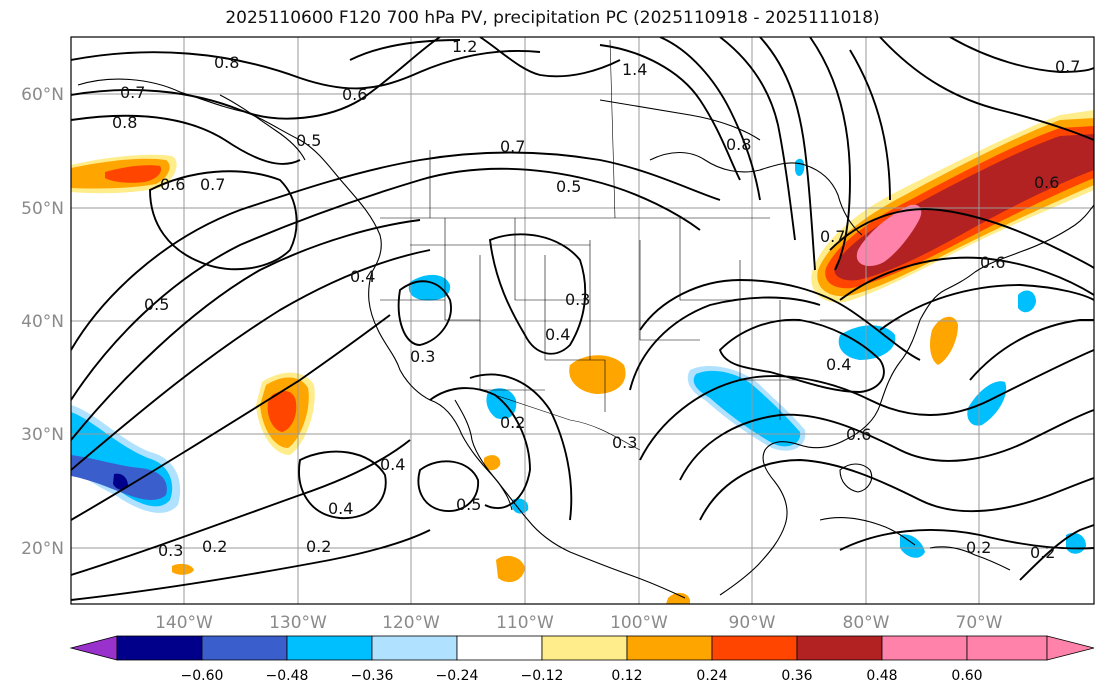 This screenshot has width=1105, height=698. What do you see at coordinates (520, 506) in the screenshot?
I see `precip-area-mexico-blue` at bounding box center [520, 506].